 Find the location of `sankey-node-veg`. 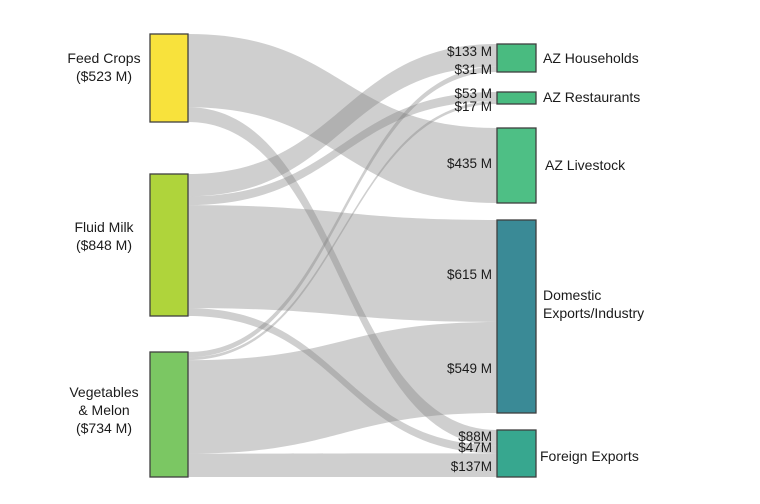

sankey-node-veg is located at coordinates (169, 414).